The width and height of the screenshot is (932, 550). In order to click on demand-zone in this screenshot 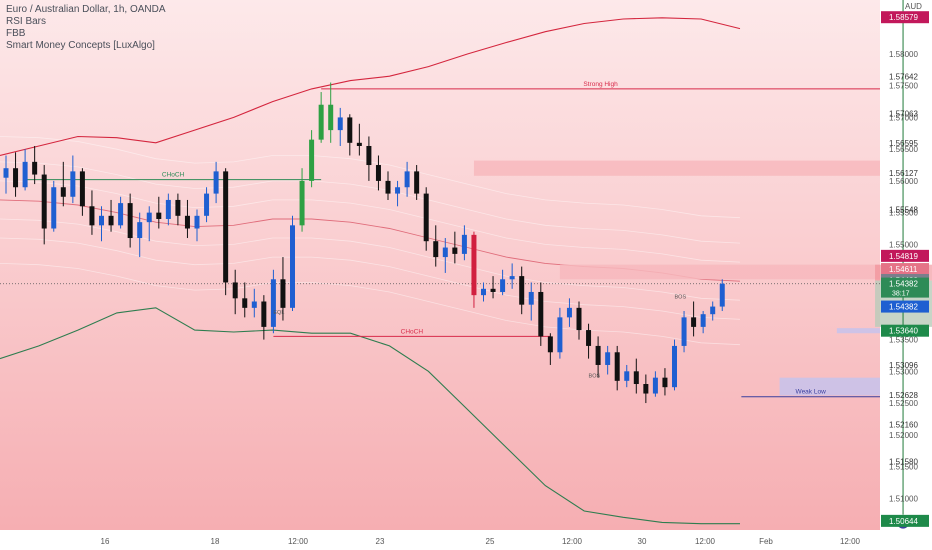, I will do `click(829, 386)`.